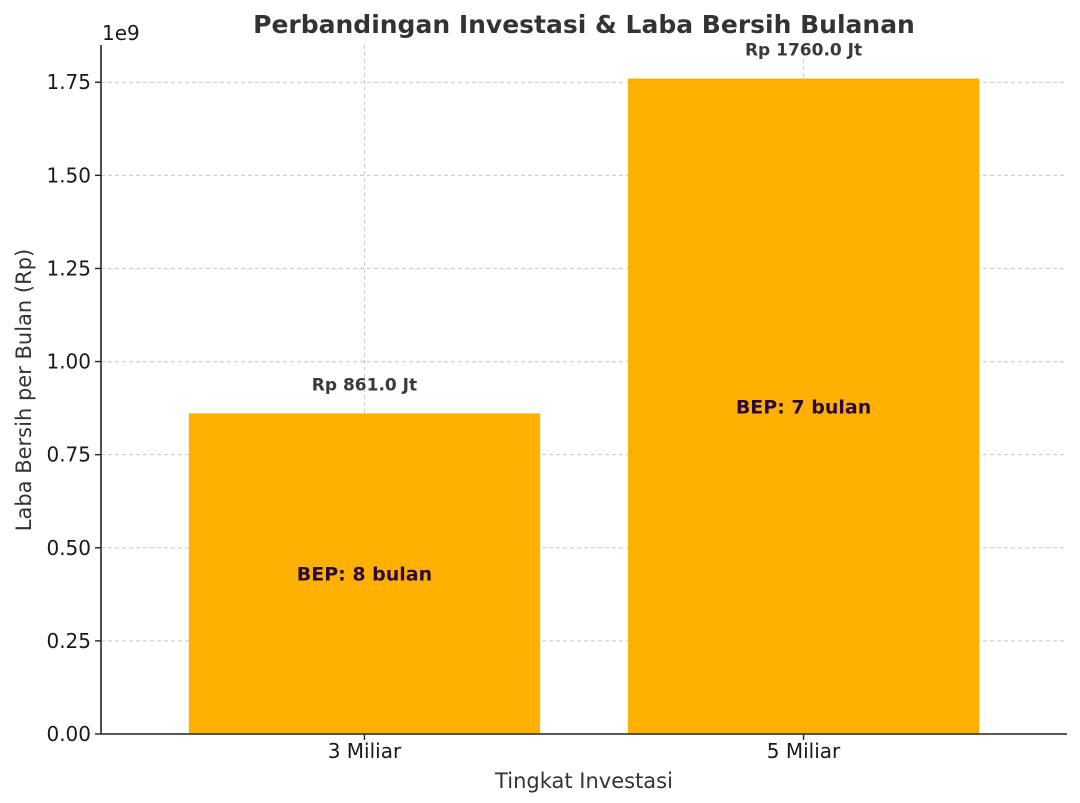 The width and height of the screenshot is (1080, 803). I want to click on y-axis-offset-text: 1e9, so click(121, 33).